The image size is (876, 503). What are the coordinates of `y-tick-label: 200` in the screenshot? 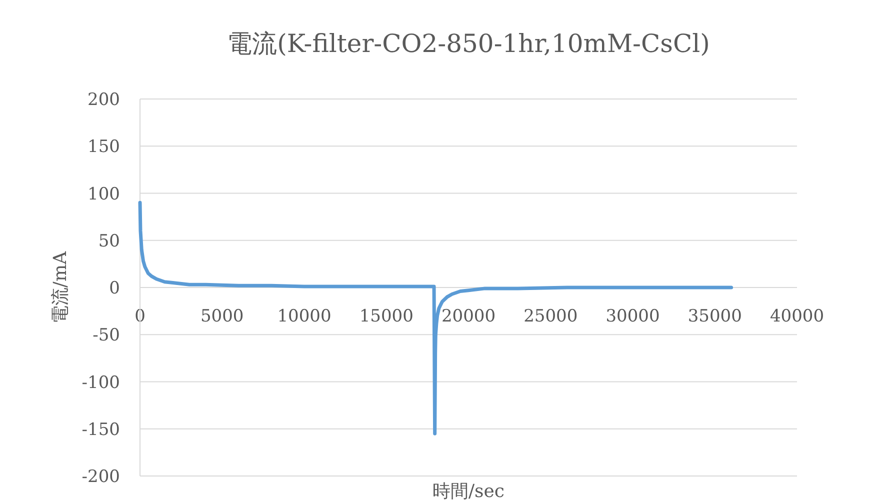 It's located at (104, 100).